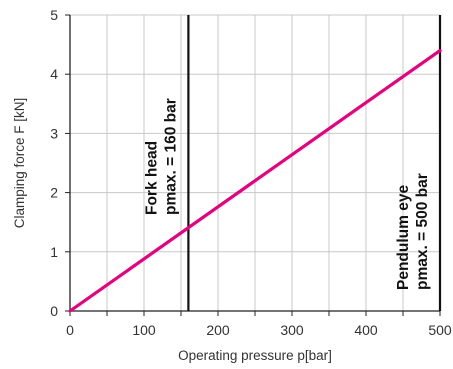  I want to click on x-tick-label: 0, so click(70, 330).